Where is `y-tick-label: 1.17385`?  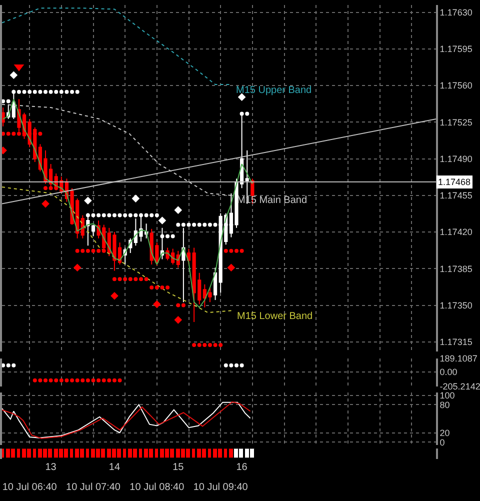 y-tick-label: 1.17385 is located at coordinates (456, 269).